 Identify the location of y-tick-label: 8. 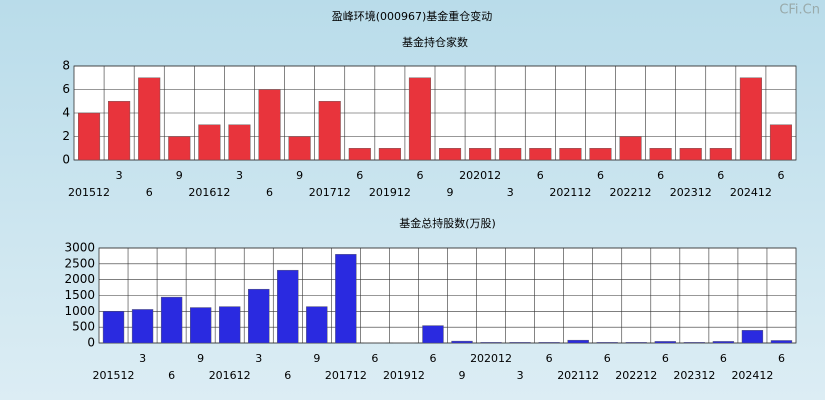
(66, 66).